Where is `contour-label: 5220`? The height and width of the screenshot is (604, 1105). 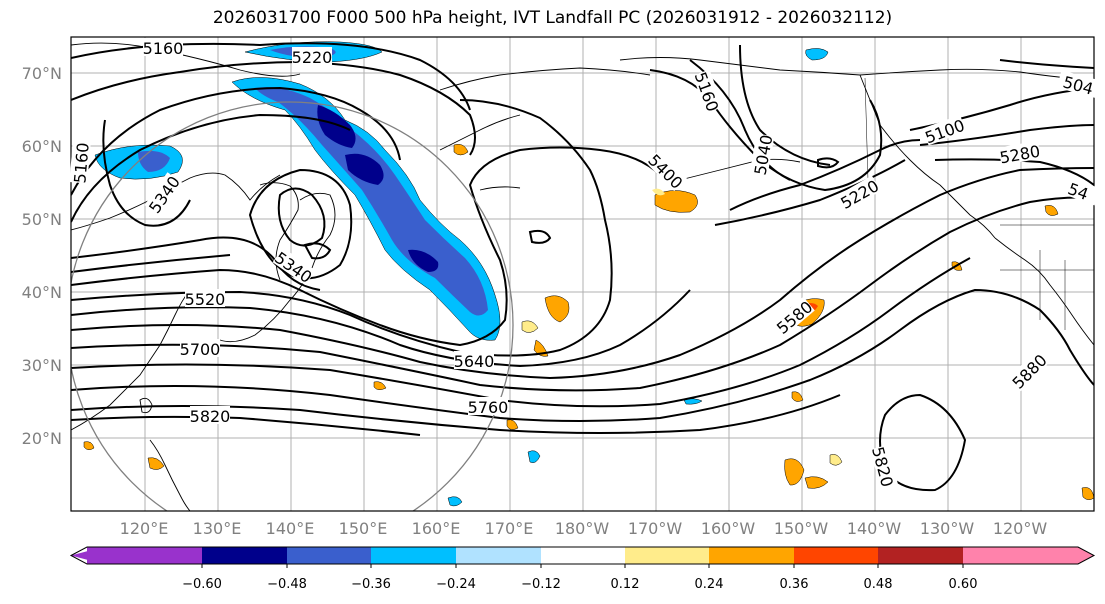 contour-label: 5220 is located at coordinates (312, 57).